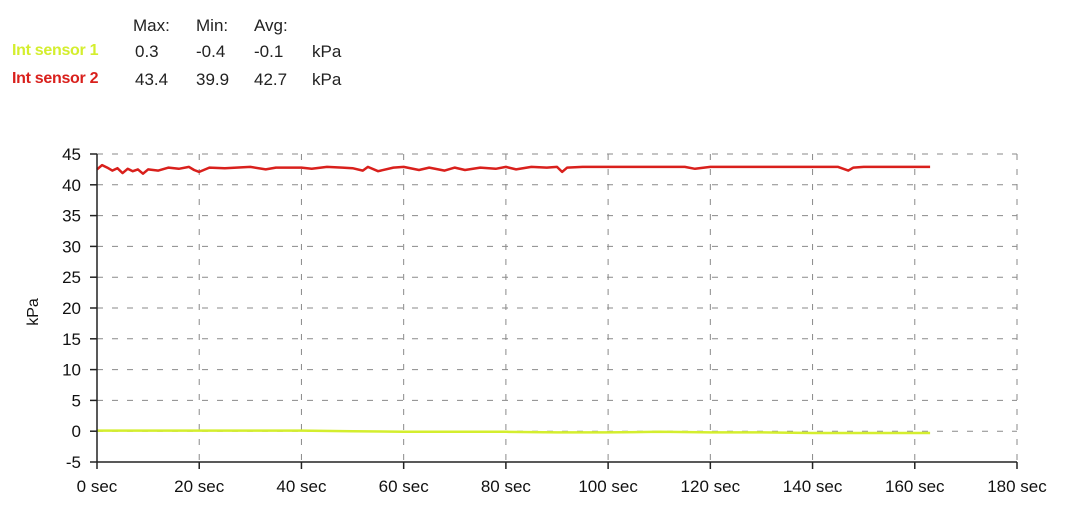 Image resolution: width=1080 pixels, height=516 pixels. I want to click on x-tick-label: 80 sec, so click(506, 486).